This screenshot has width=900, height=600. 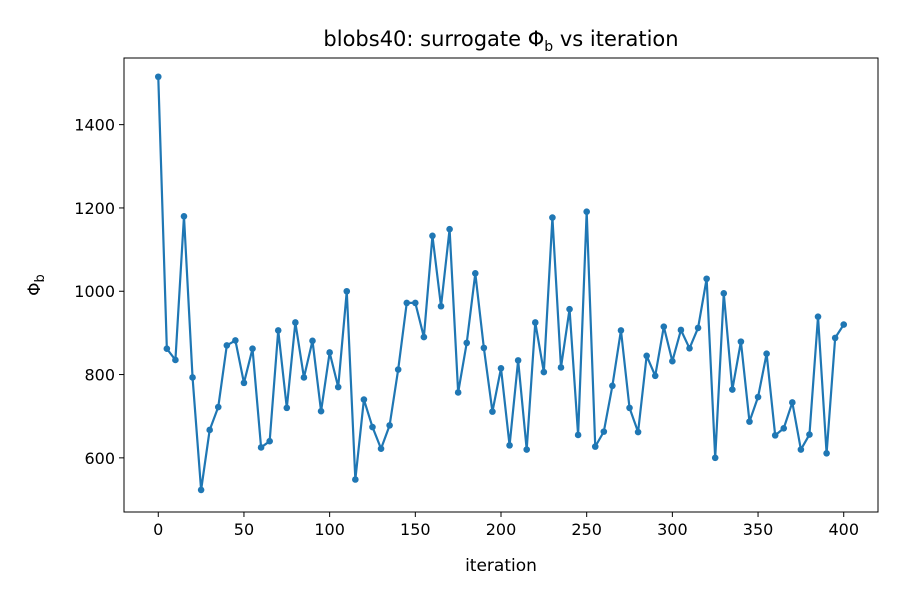 I want to click on y-tick-label: 600, so click(x=99, y=458).